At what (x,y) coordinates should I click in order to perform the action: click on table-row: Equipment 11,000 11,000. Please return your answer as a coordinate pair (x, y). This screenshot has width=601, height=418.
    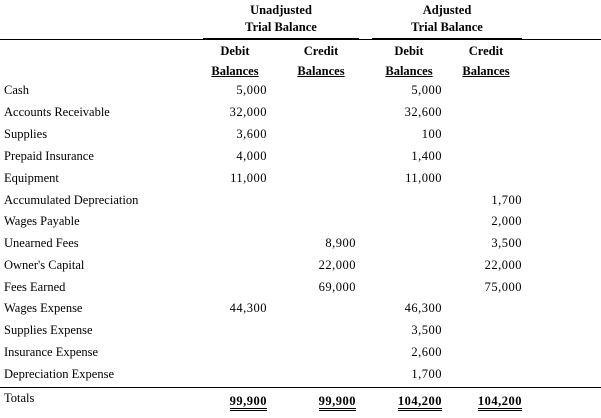
    Looking at the image, I should click on (300, 182).